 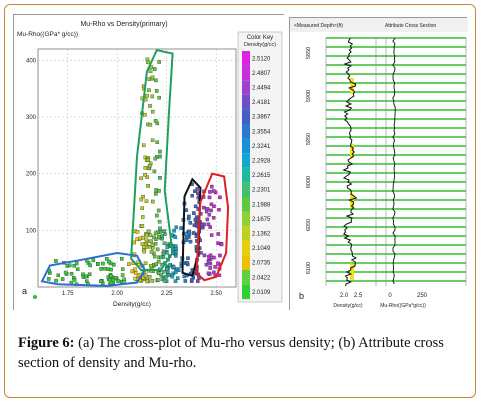 What do you see at coordinates (261, 162) in the screenshot?
I see `color-key-value: 2.2928` at bounding box center [261, 162].